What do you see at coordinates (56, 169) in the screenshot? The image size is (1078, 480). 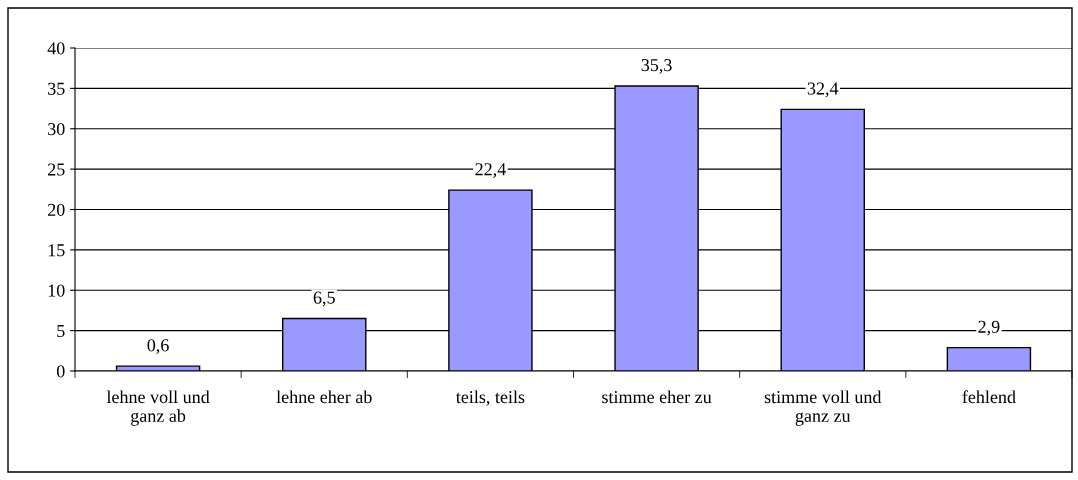 I see `y-tick-label: 25` at bounding box center [56, 169].